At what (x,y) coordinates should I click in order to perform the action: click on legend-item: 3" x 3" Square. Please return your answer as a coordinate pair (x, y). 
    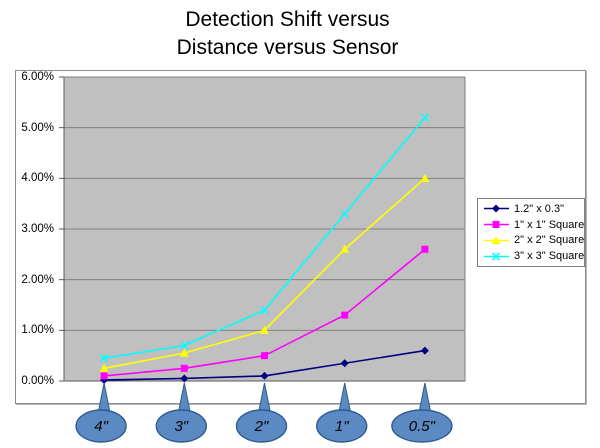
    Looking at the image, I should click on (533, 256).